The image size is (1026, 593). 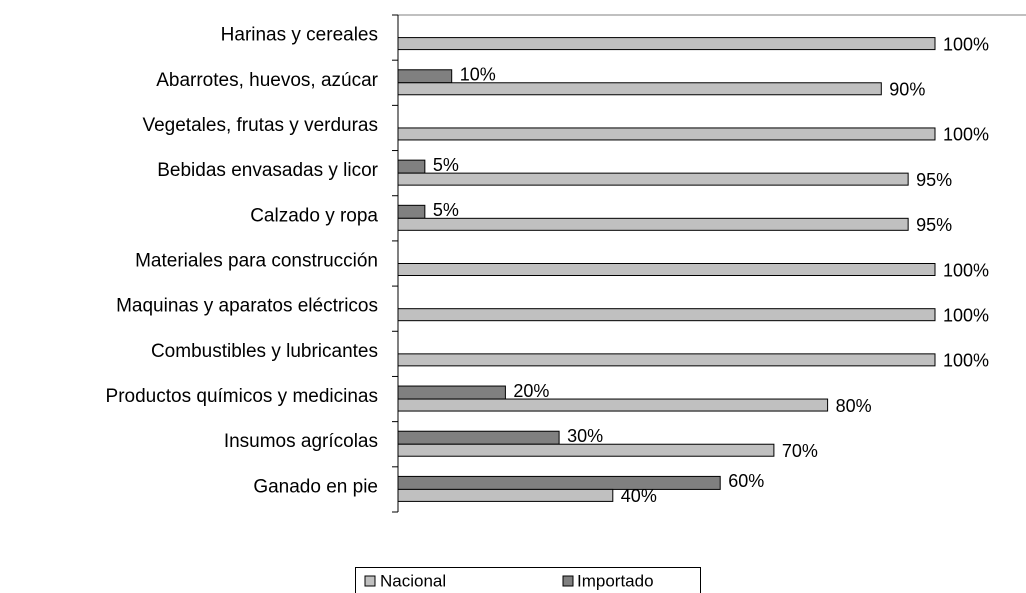 I want to click on legend-box, so click(x=528, y=580).